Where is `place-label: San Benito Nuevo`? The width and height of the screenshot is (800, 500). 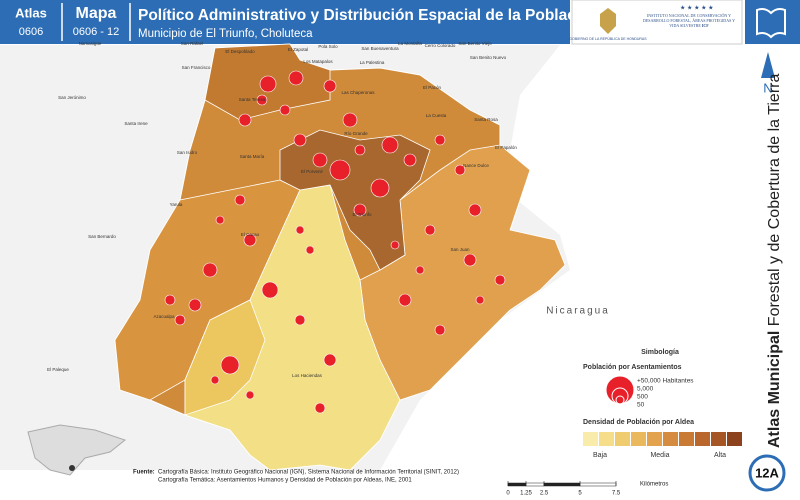
place-label: San Benito Nuevo is located at coordinates (488, 57).